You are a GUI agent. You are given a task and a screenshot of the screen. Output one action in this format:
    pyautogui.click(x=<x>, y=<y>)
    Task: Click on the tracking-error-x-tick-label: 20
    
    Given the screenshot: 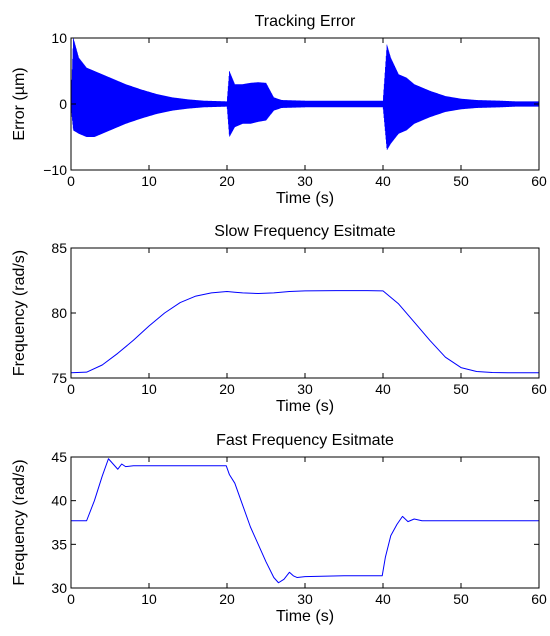 What is the action you would take?
    pyautogui.click(x=227, y=181)
    